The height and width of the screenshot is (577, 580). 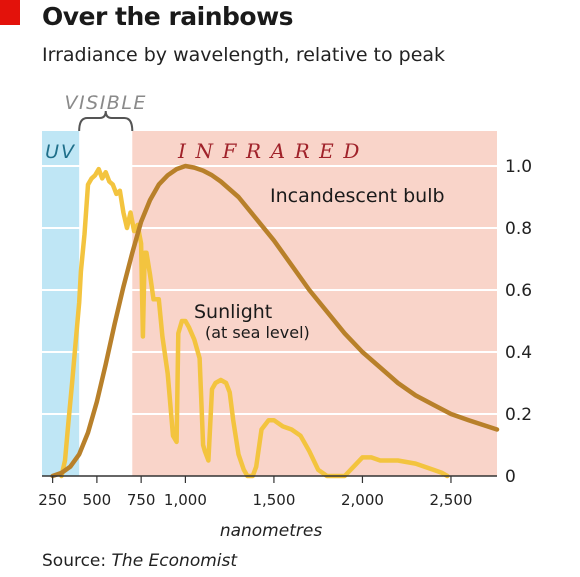 I want to click on chart-title: Over the rainbows, so click(x=168, y=16).